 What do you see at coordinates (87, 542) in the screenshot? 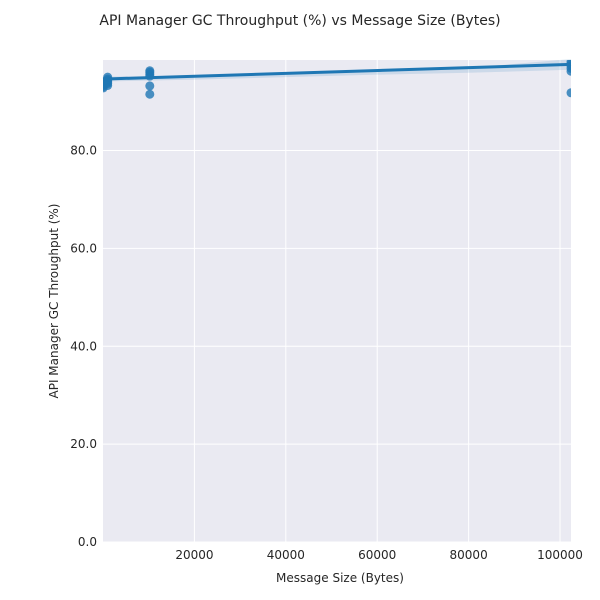
I see `y-tick-label: 0.0` at bounding box center [87, 542].